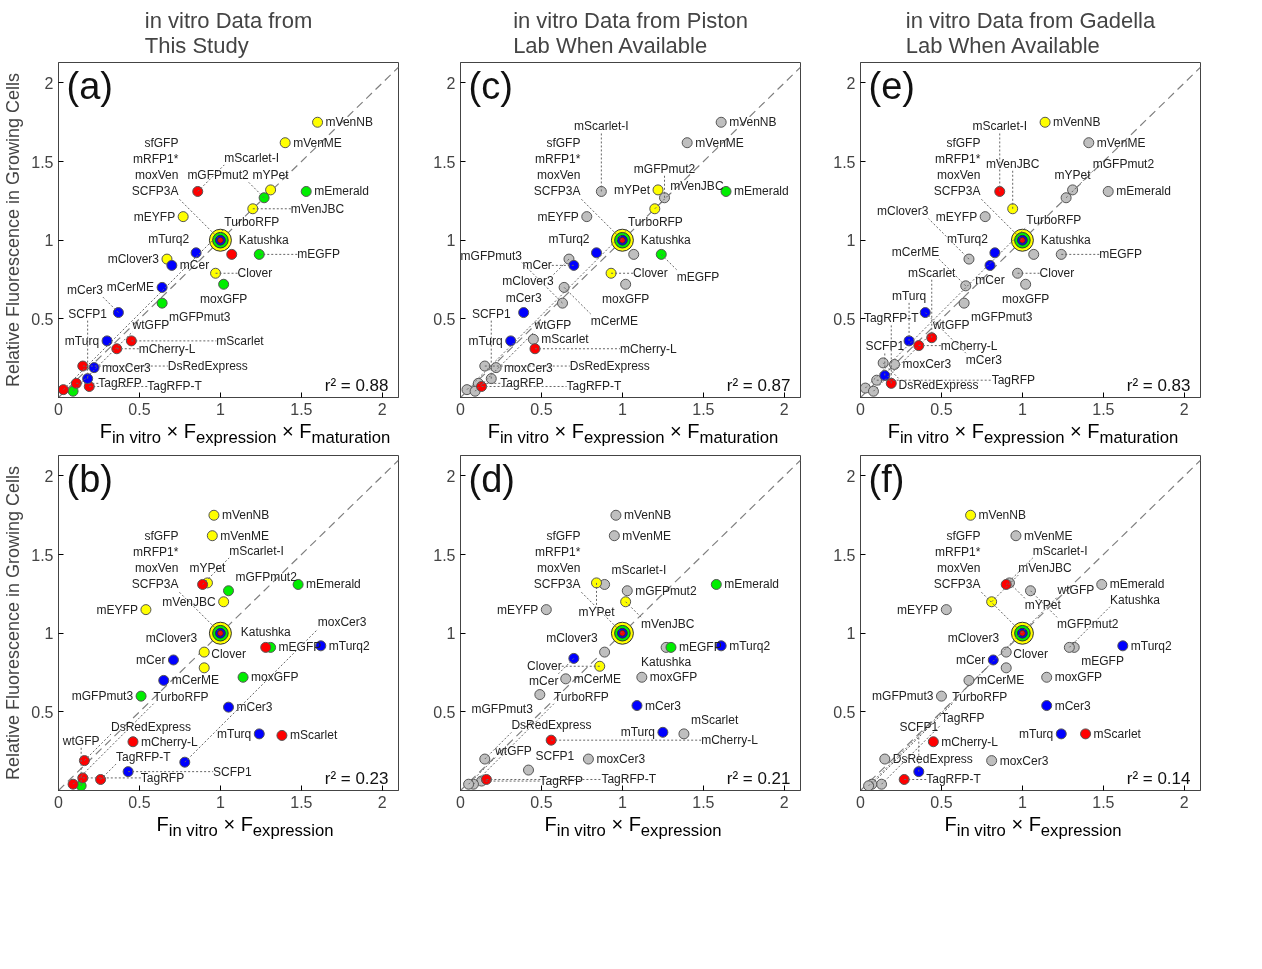  I want to click on annotation: DsRedExpress, so click(609, 366).